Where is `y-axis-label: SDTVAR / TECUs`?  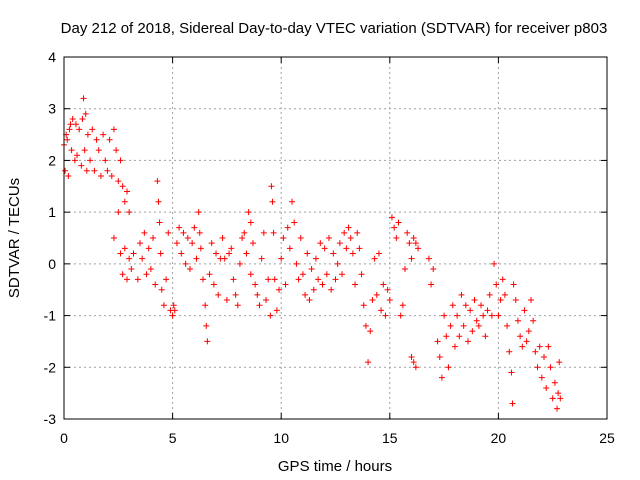
y-axis-label: SDTVAR / TECUs is located at coordinates (14, 238).